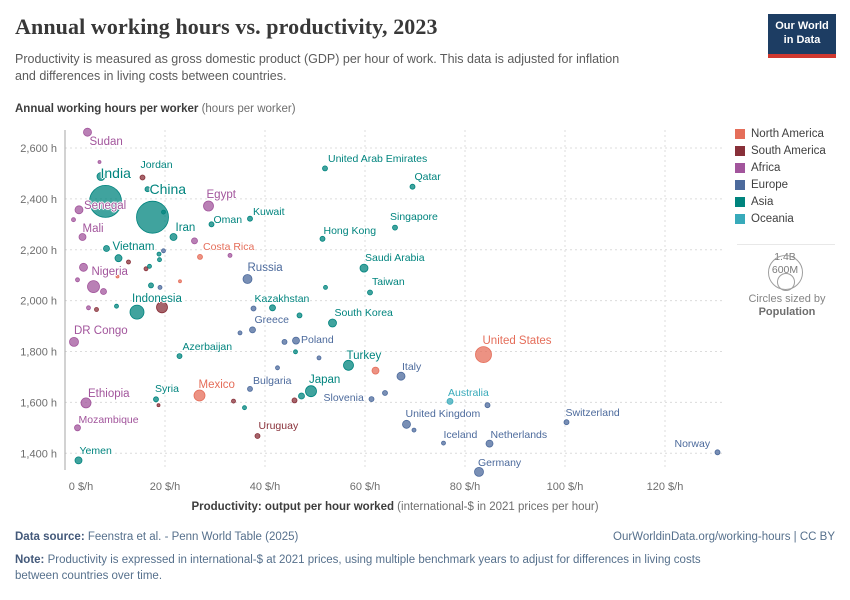  What do you see at coordinates (78, 460) in the screenshot?
I see `data-point-yemen` at bounding box center [78, 460].